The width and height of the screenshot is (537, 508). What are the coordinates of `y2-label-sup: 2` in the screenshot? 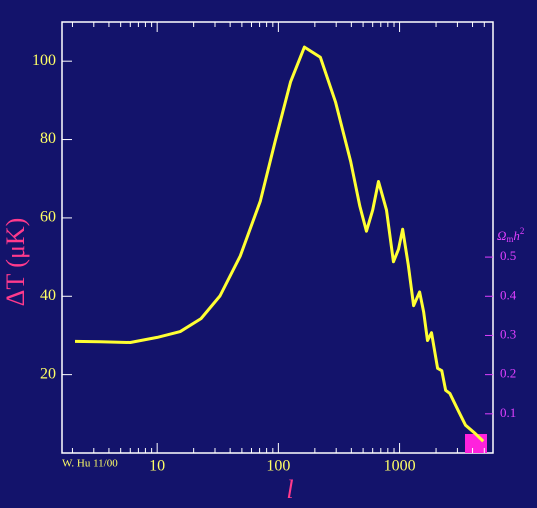 It's located at (522, 231).